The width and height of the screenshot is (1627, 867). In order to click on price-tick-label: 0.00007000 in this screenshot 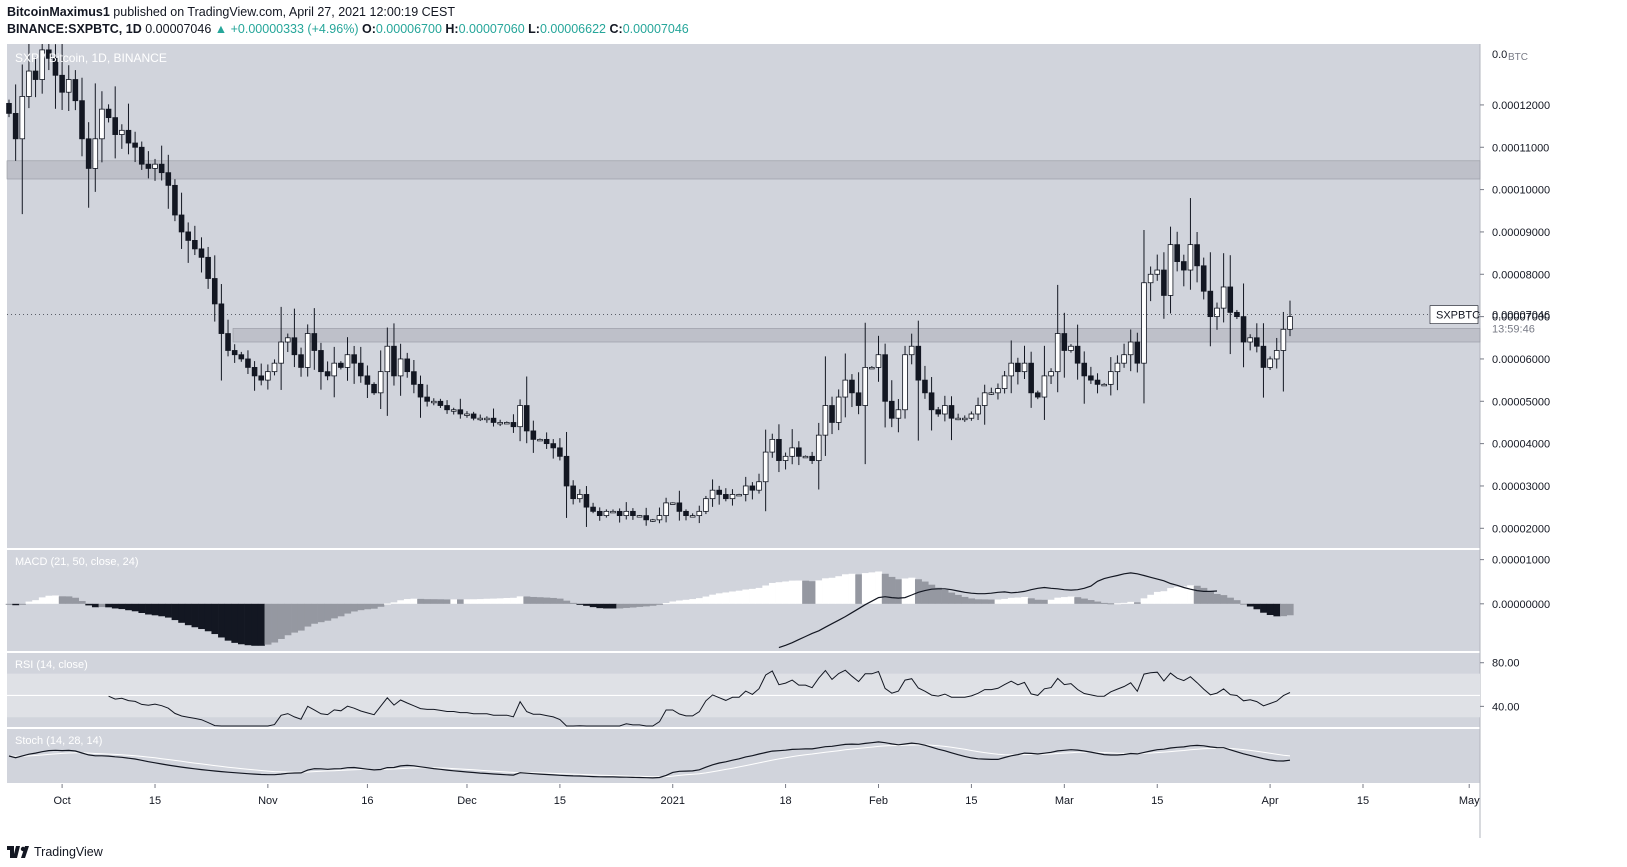, I will do `click(1521, 318)`.